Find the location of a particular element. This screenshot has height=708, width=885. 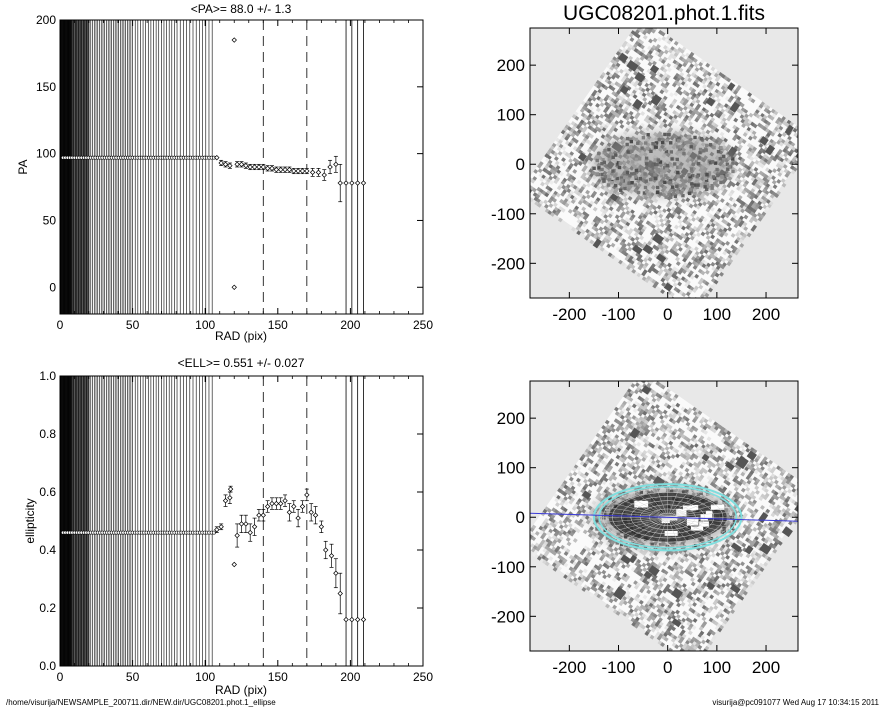

pa-plot-title: <PA>= 88.0 +/- 1.3 is located at coordinates (241, 9).